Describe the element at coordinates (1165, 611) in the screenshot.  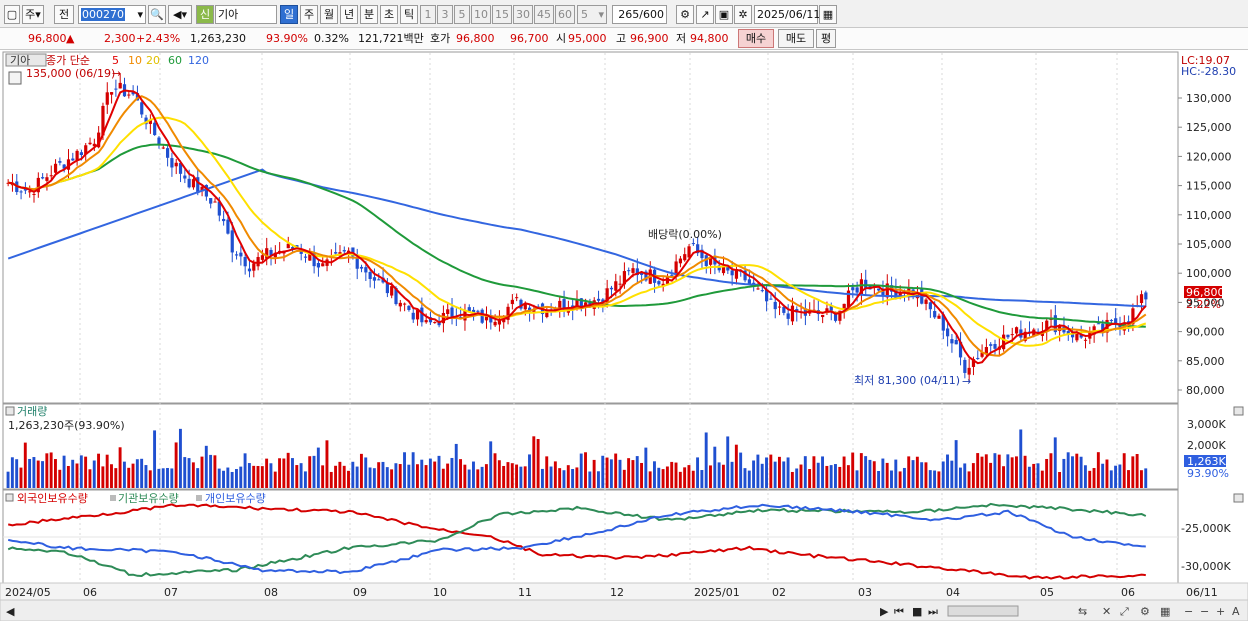
I see `layout-icon: ▦` at that location.